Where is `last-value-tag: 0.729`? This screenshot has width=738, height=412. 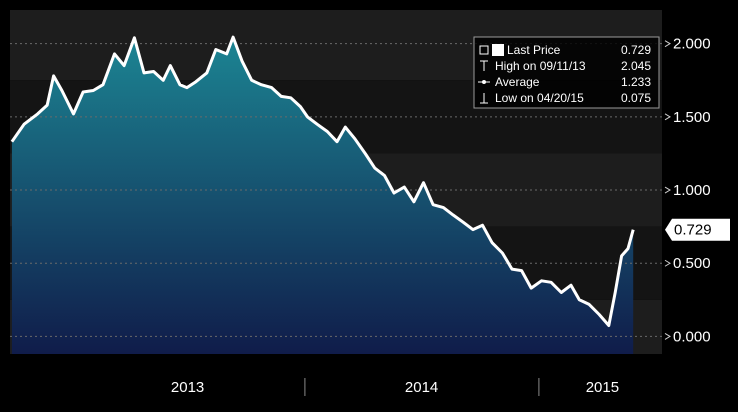
last-value-tag: 0.729 is located at coordinates (697, 229).